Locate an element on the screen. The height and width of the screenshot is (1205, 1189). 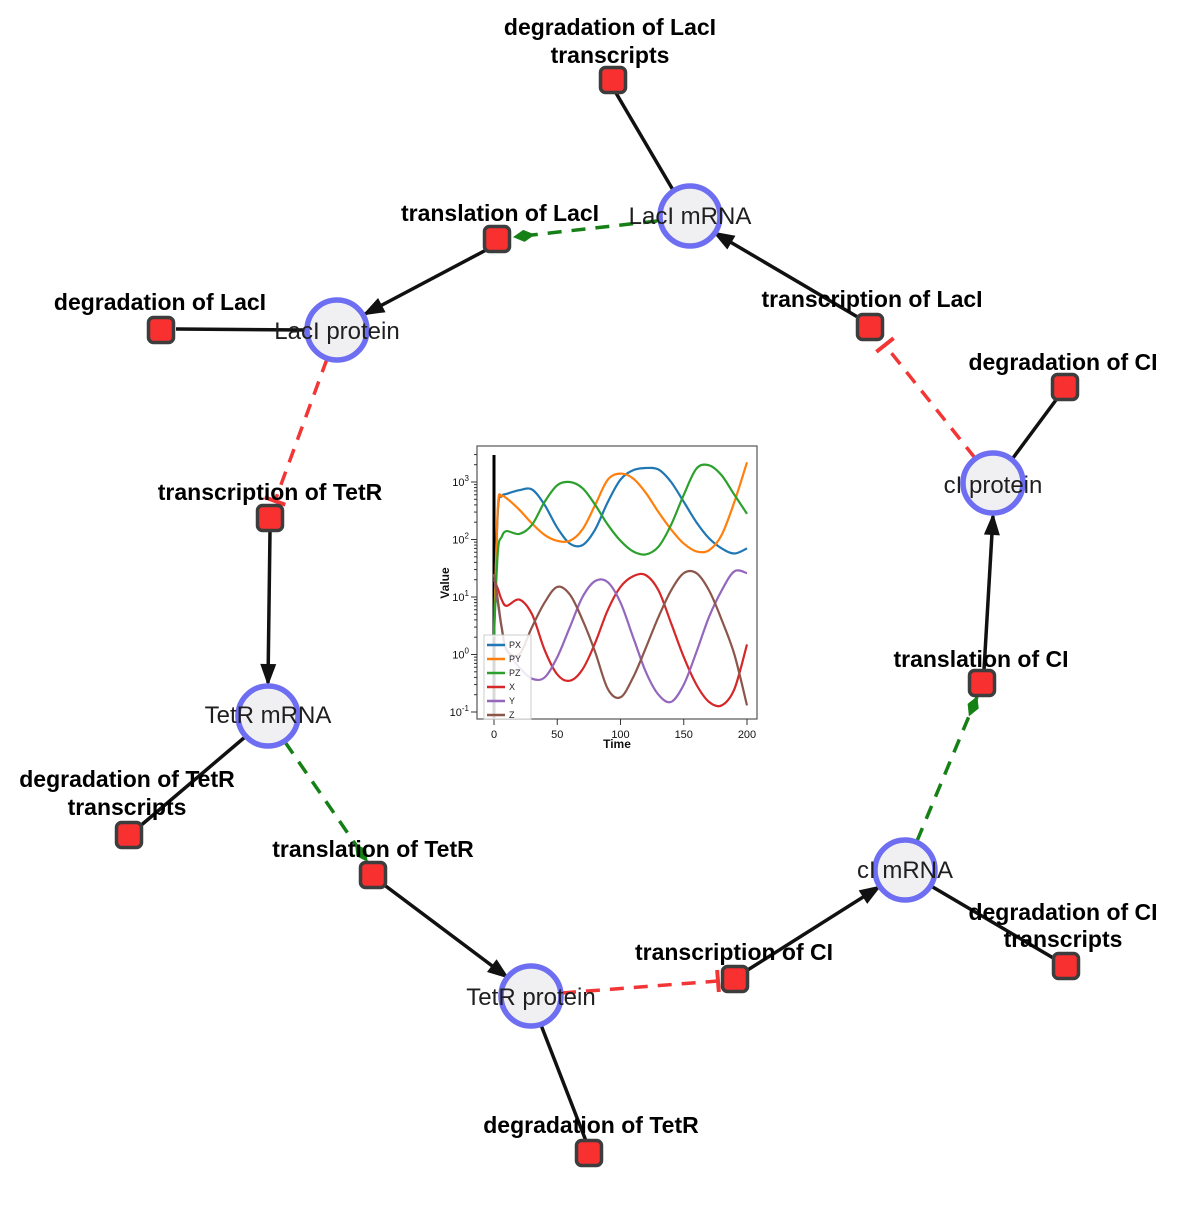
y-axis-title: Value is located at coordinates (445, 583).